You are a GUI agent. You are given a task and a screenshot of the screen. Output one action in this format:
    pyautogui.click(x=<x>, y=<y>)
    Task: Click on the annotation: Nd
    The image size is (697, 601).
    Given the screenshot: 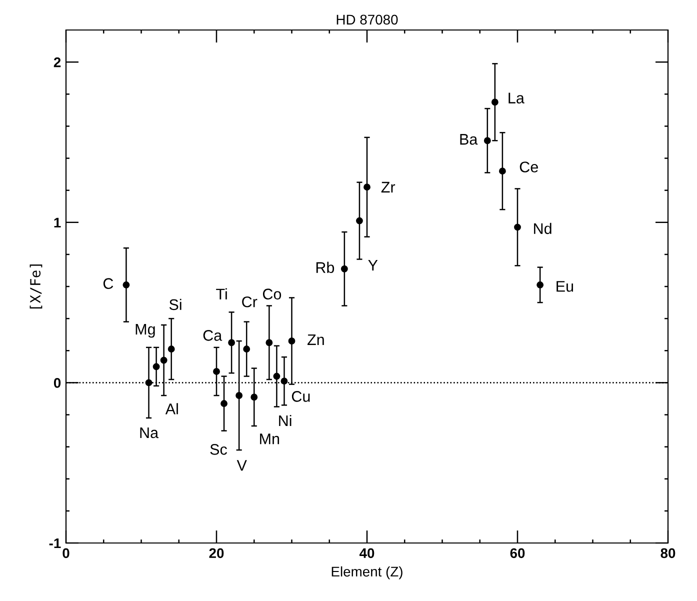 What is the action you would take?
    pyautogui.click(x=543, y=228)
    